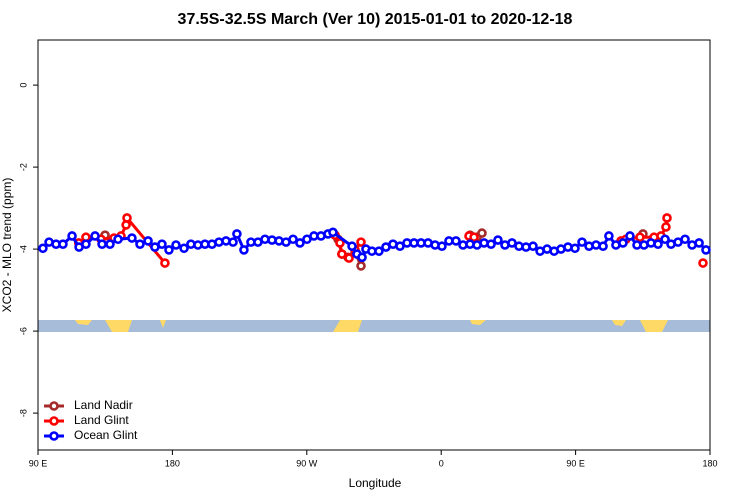  Describe the element at coordinates (106, 435) in the screenshot. I see `legend-label: Ocean Glint` at that location.